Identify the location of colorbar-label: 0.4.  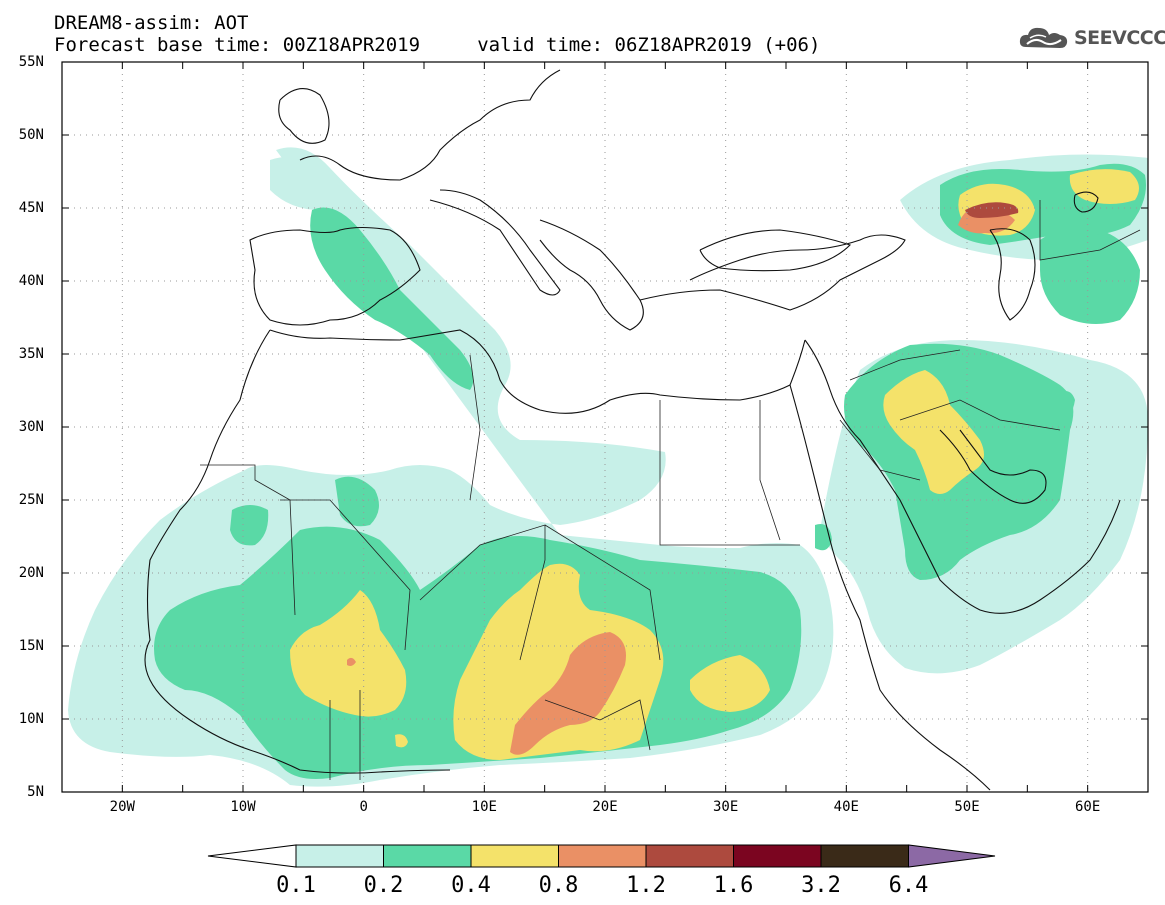
(471, 885).